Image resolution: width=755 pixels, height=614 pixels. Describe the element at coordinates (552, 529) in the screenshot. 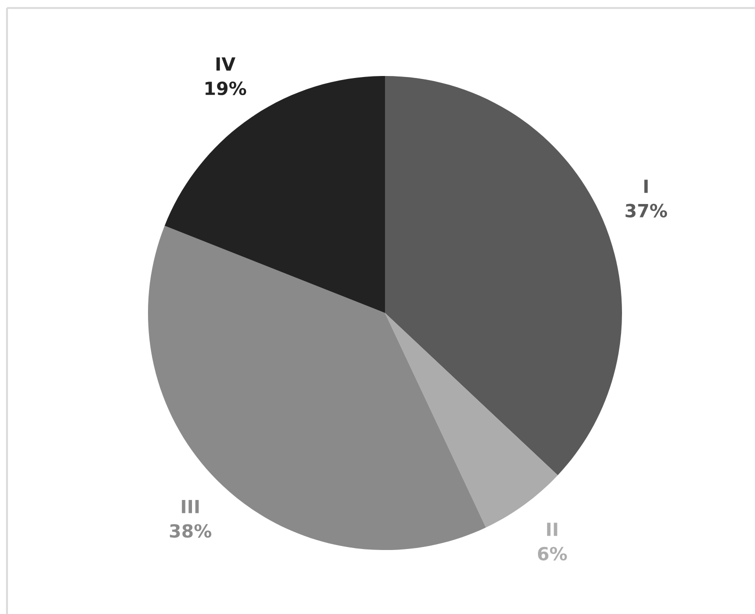

I see `slice-label: II` at that location.